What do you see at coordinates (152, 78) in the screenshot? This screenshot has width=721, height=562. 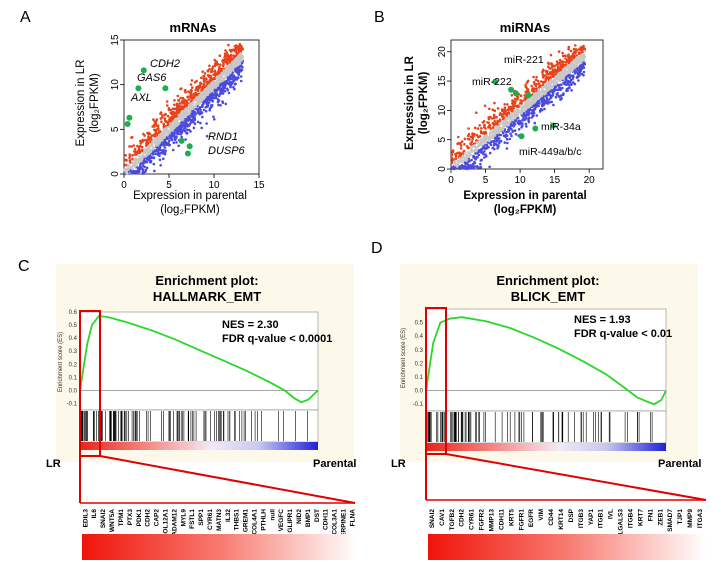 I see `gene-label-gas6: GAS6` at bounding box center [152, 78].